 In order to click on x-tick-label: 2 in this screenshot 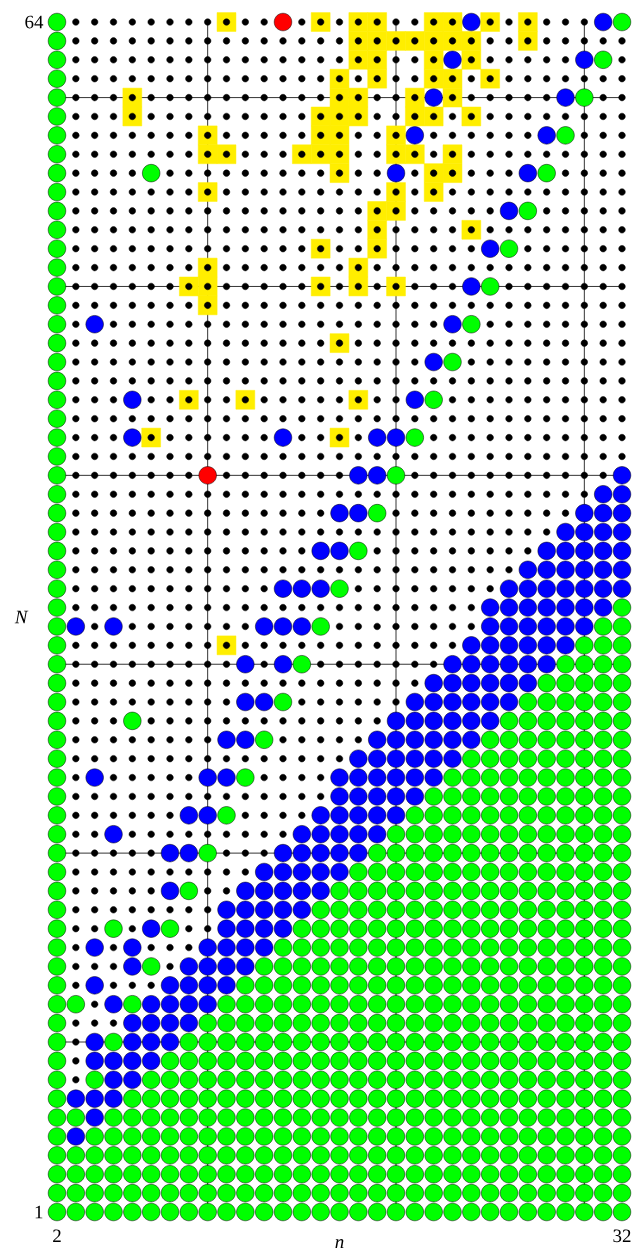, I will do `click(57, 1235)`.